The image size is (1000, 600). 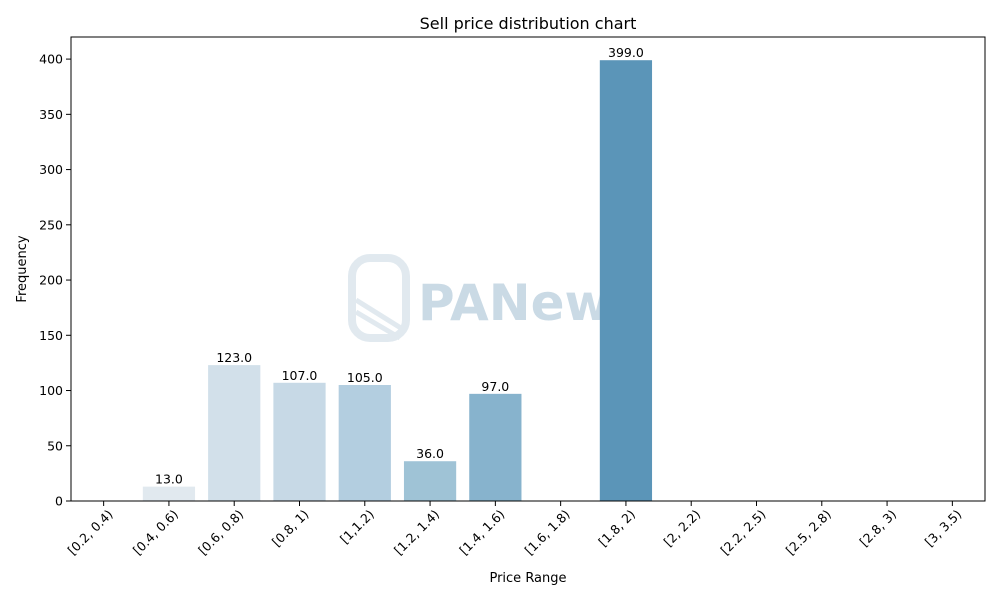 What do you see at coordinates (51, 280) in the screenshot?
I see `y-tick-label-4: 200` at bounding box center [51, 280].